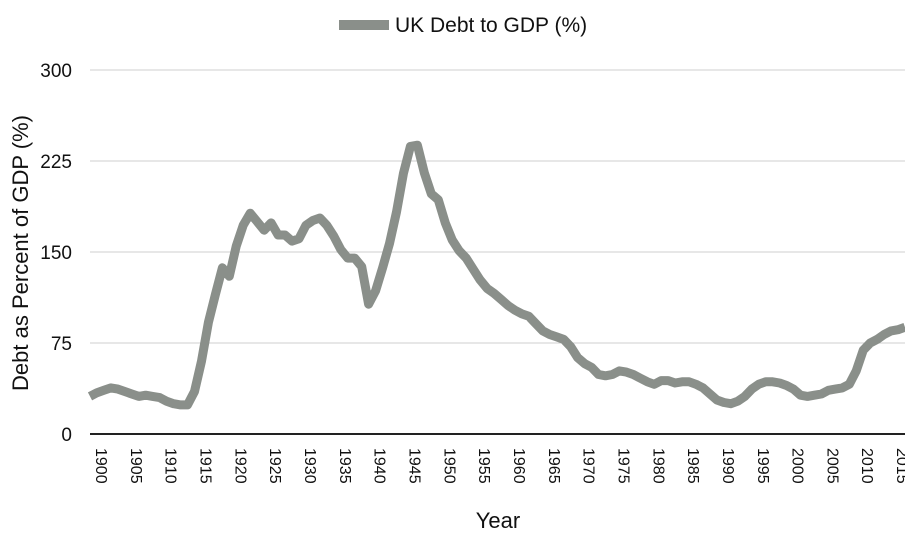 The width and height of the screenshot is (905, 533). I want to click on x-tick-label: 1970, so click(588, 466).